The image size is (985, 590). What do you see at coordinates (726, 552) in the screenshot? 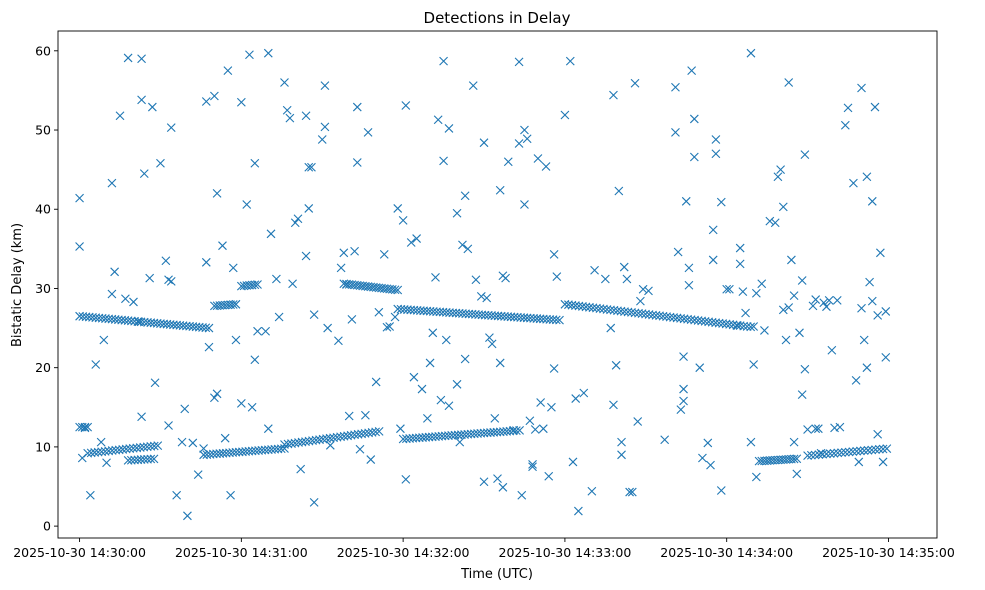
I see `x-tick-label: 2025-10-30 14:34:00` at bounding box center [726, 552].